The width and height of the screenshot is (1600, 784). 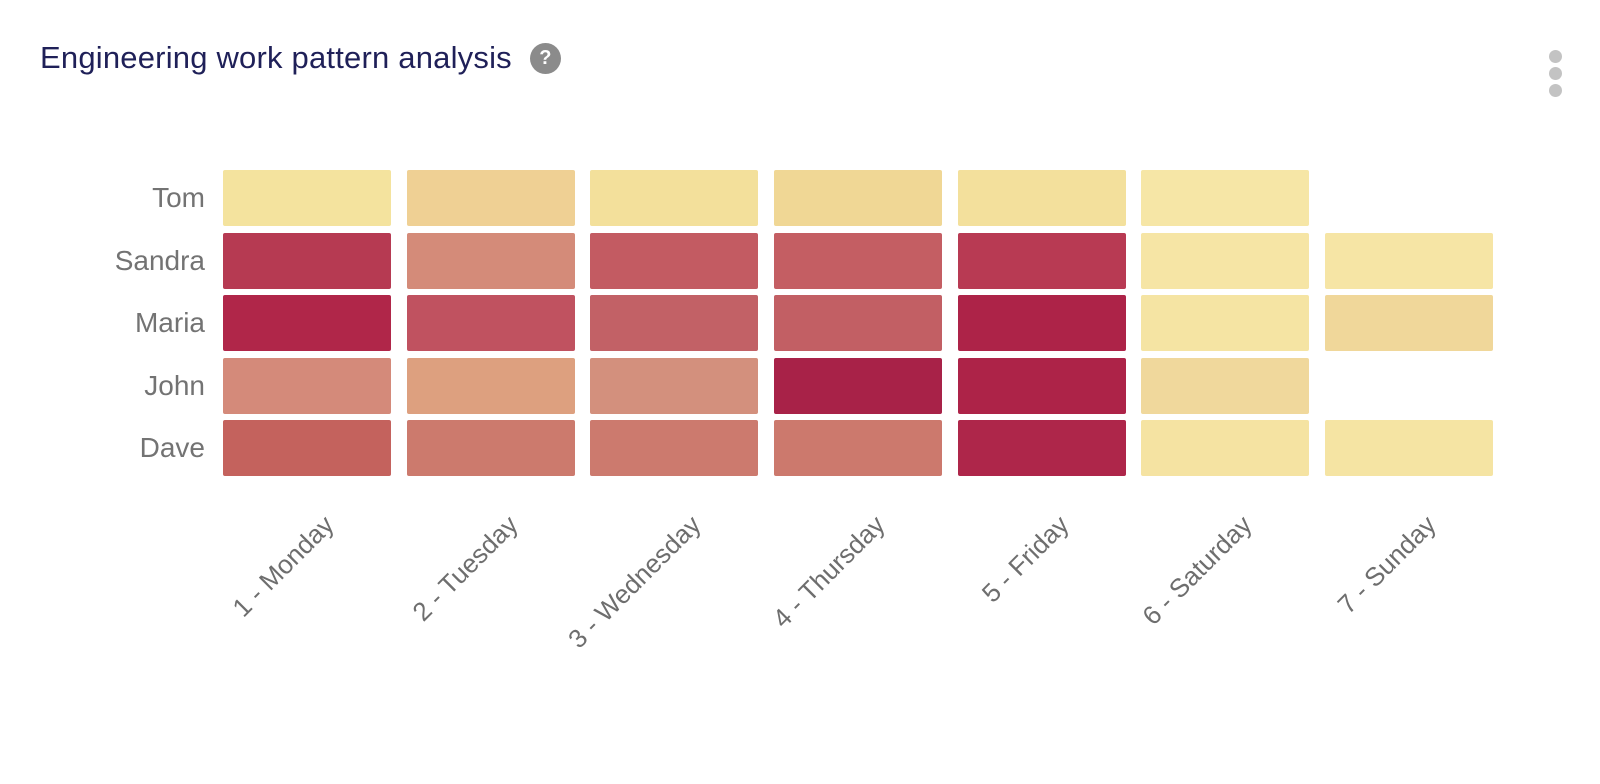 I want to click on help-icon-glyph: ?, so click(x=545, y=57).